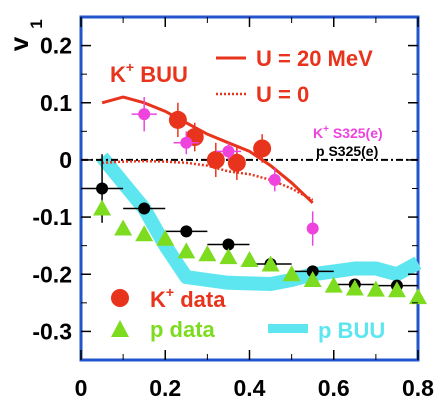 The height and width of the screenshot is (409, 445). Describe the element at coordinates (120, 328) in the screenshot. I see `legend-proton-marker` at that location.